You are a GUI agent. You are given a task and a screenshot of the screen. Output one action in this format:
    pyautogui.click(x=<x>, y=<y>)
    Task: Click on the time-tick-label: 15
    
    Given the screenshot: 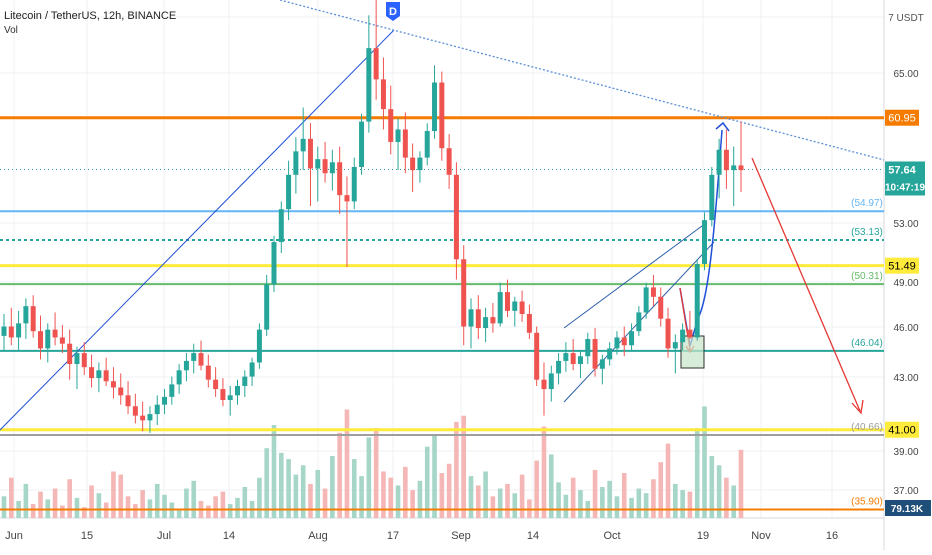 What is the action you would take?
    pyautogui.click(x=87, y=536)
    